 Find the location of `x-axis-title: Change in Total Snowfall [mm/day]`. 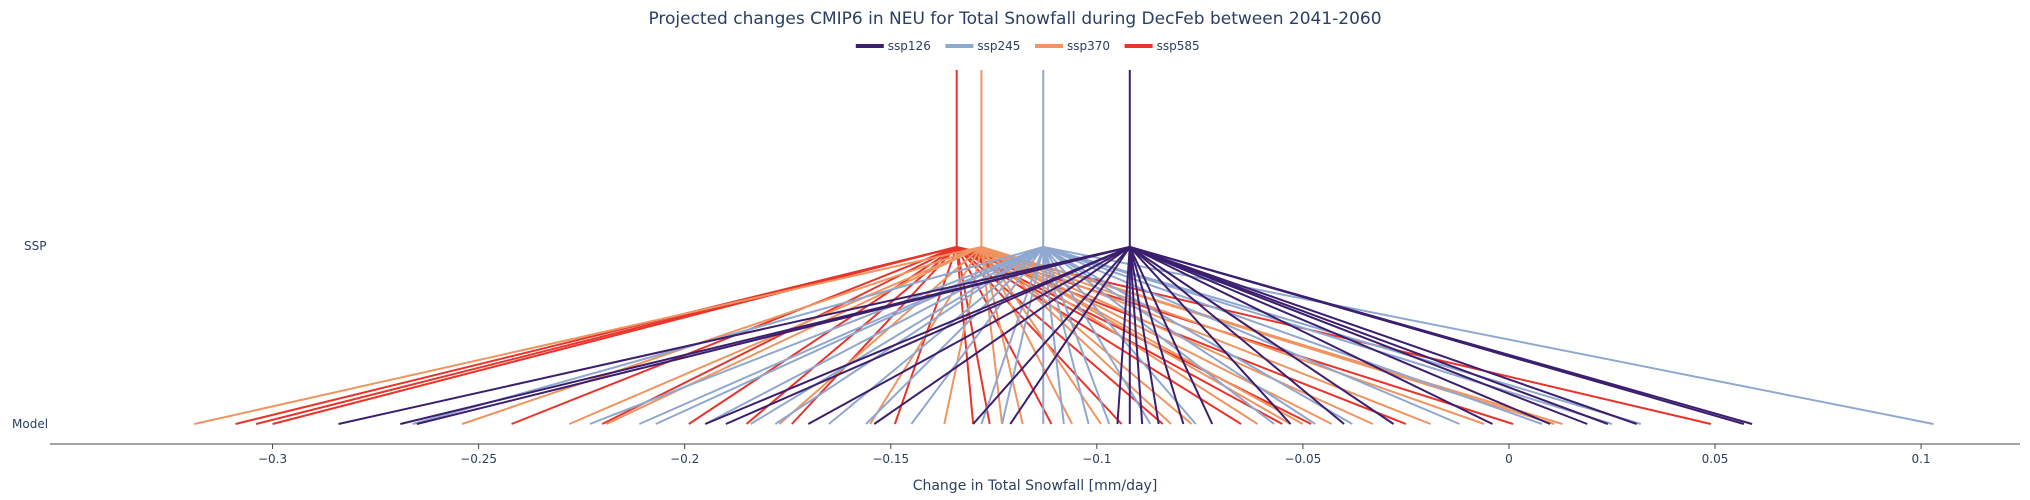

x-axis-title: Change in Total Snowfall [mm/day] is located at coordinates (1035, 486).